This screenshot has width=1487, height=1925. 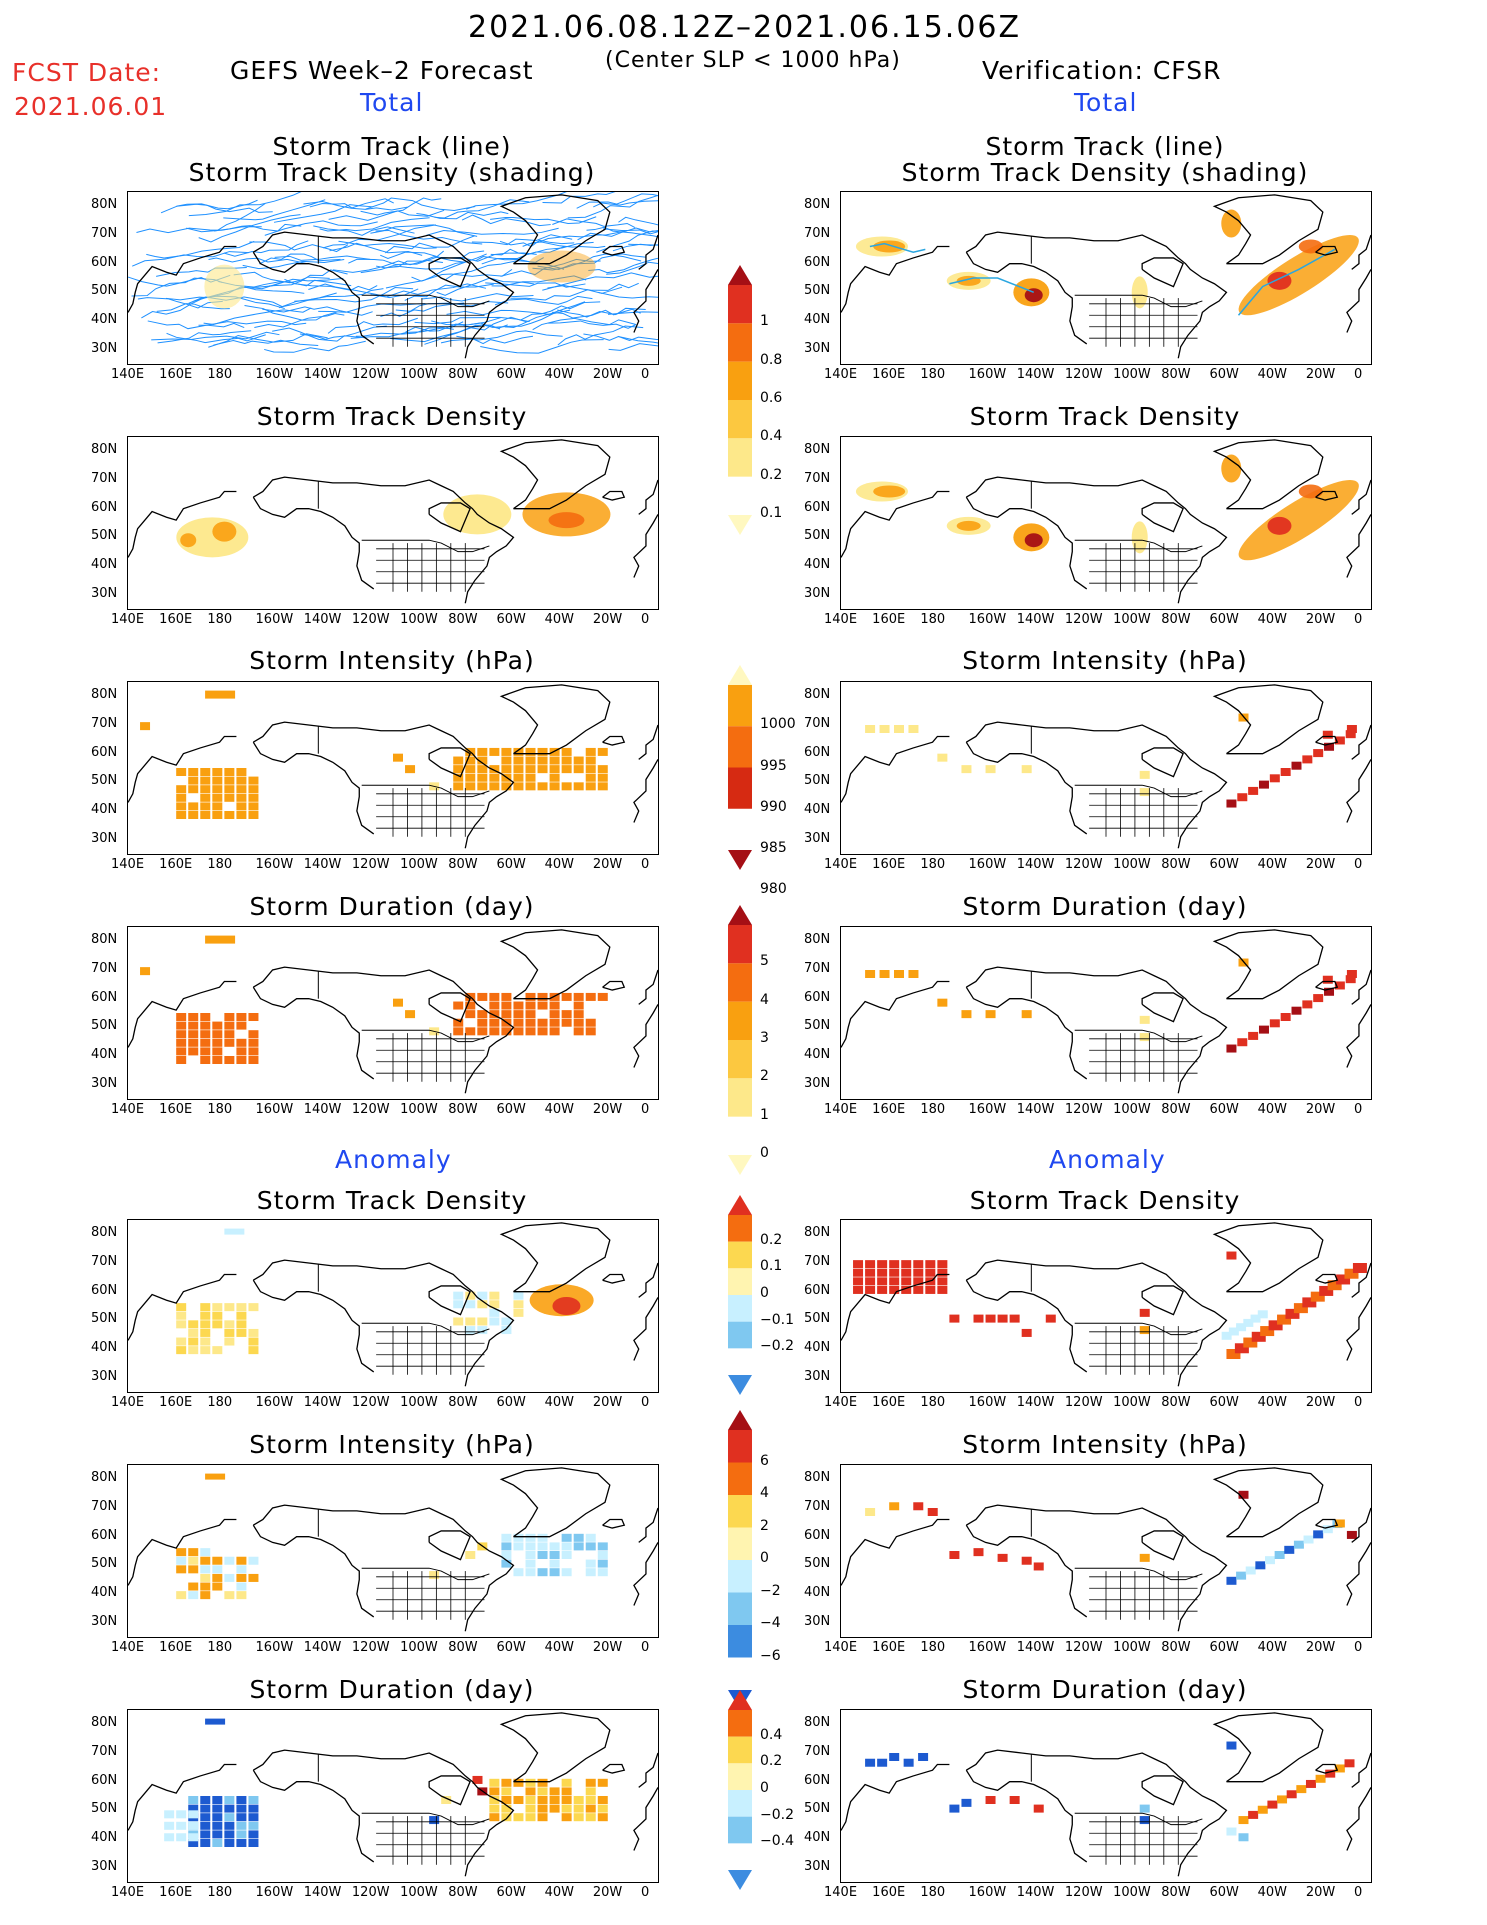 What do you see at coordinates (987, 1402) in the screenshot?
I see `lon-tick-label: 160W` at bounding box center [987, 1402].